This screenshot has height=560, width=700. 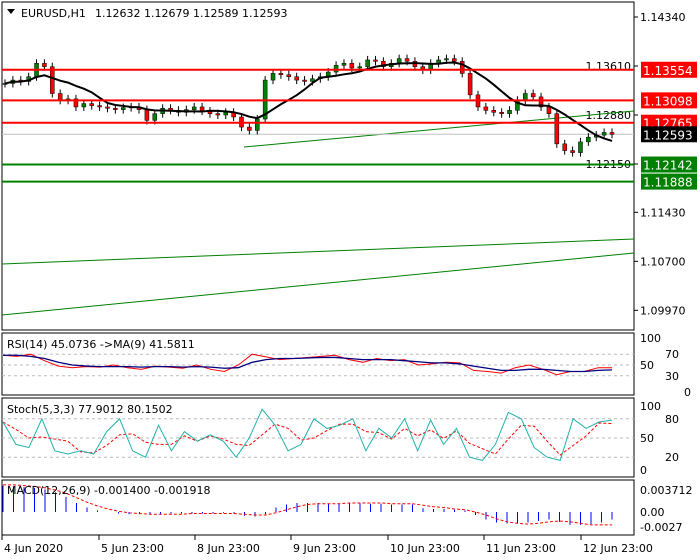 What do you see at coordinates (307, 505) in the screenshot?
I see `macd-signal-line` at bounding box center [307, 505].